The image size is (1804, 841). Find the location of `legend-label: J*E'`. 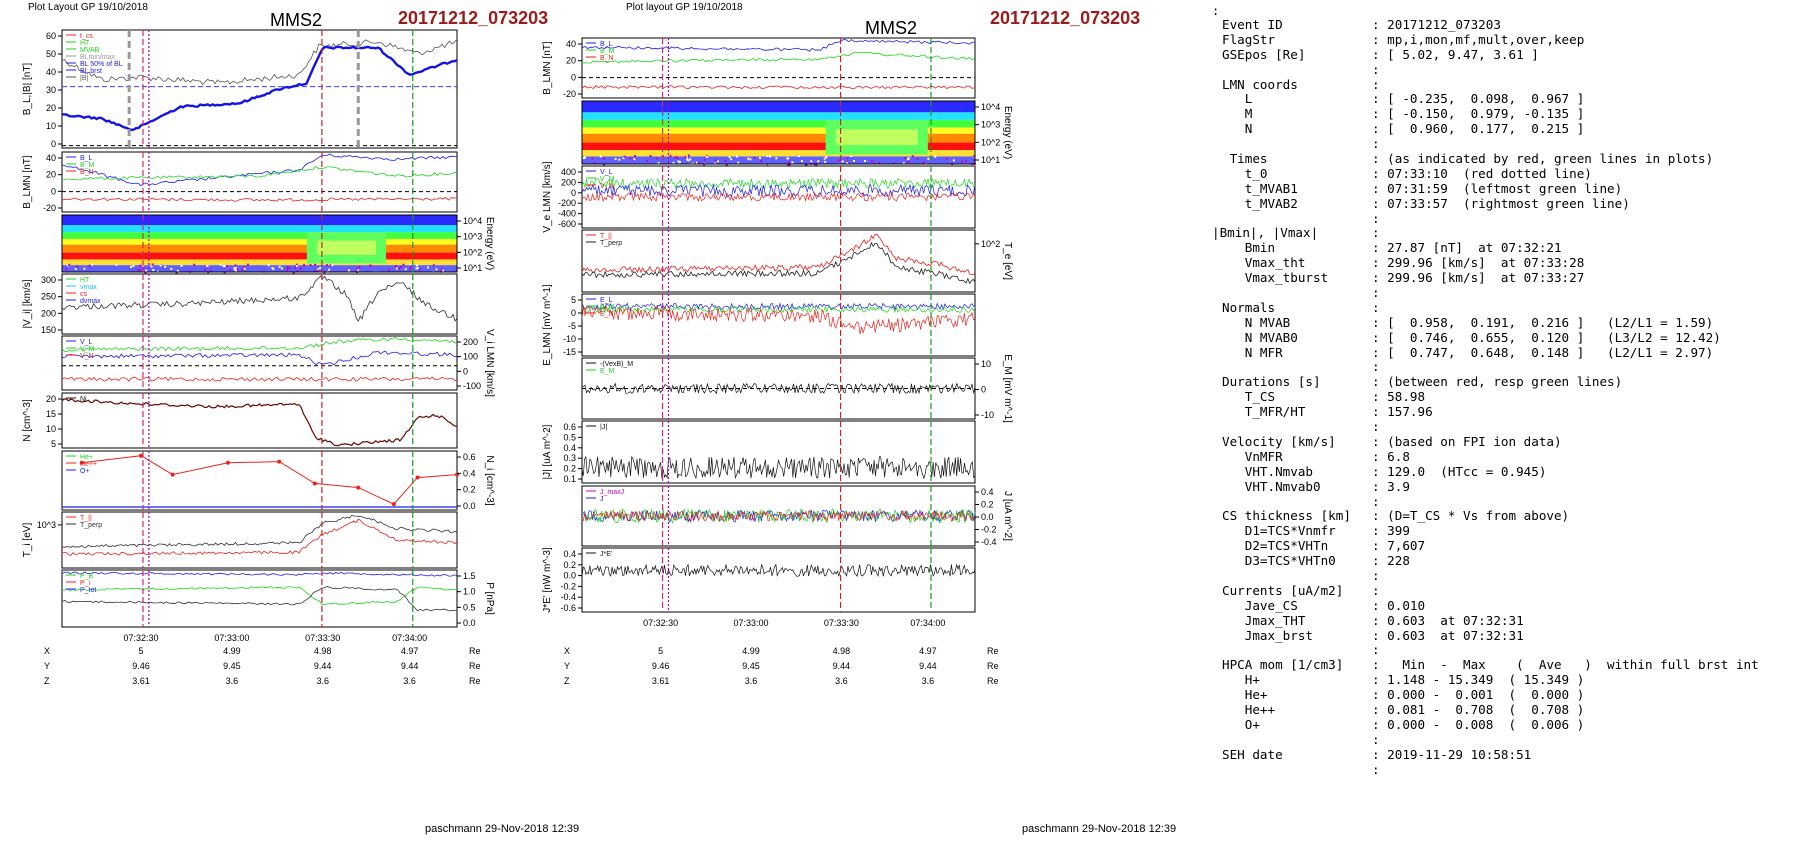

legend-label: J*E' is located at coordinates (606, 554).